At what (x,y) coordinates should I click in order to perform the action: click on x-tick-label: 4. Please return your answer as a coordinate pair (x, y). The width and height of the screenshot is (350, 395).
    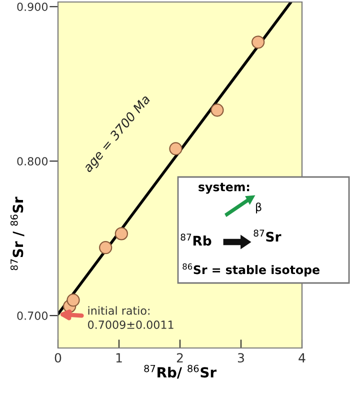
    Looking at the image, I should click on (302, 357).